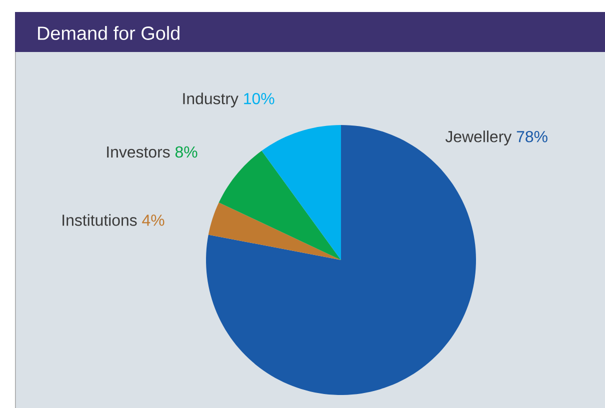 The image size is (605, 408). What do you see at coordinates (478, 138) in the screenshot?
I see `slice-label: Jewellery` at bounding box center [478, 138].